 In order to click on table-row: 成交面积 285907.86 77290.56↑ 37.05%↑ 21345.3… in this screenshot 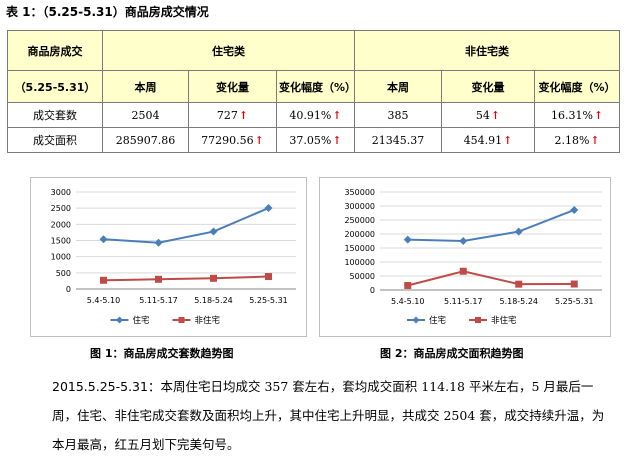, I will do `click(314, 140)`.